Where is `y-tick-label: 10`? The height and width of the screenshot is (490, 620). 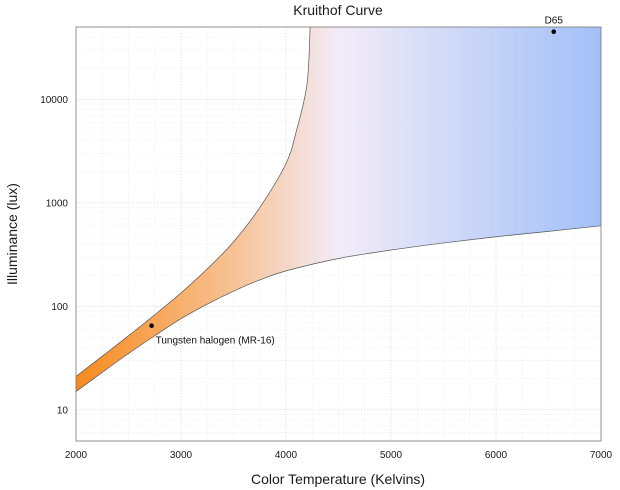
y-tick-label: 10 is located at coordinates (63, 410).